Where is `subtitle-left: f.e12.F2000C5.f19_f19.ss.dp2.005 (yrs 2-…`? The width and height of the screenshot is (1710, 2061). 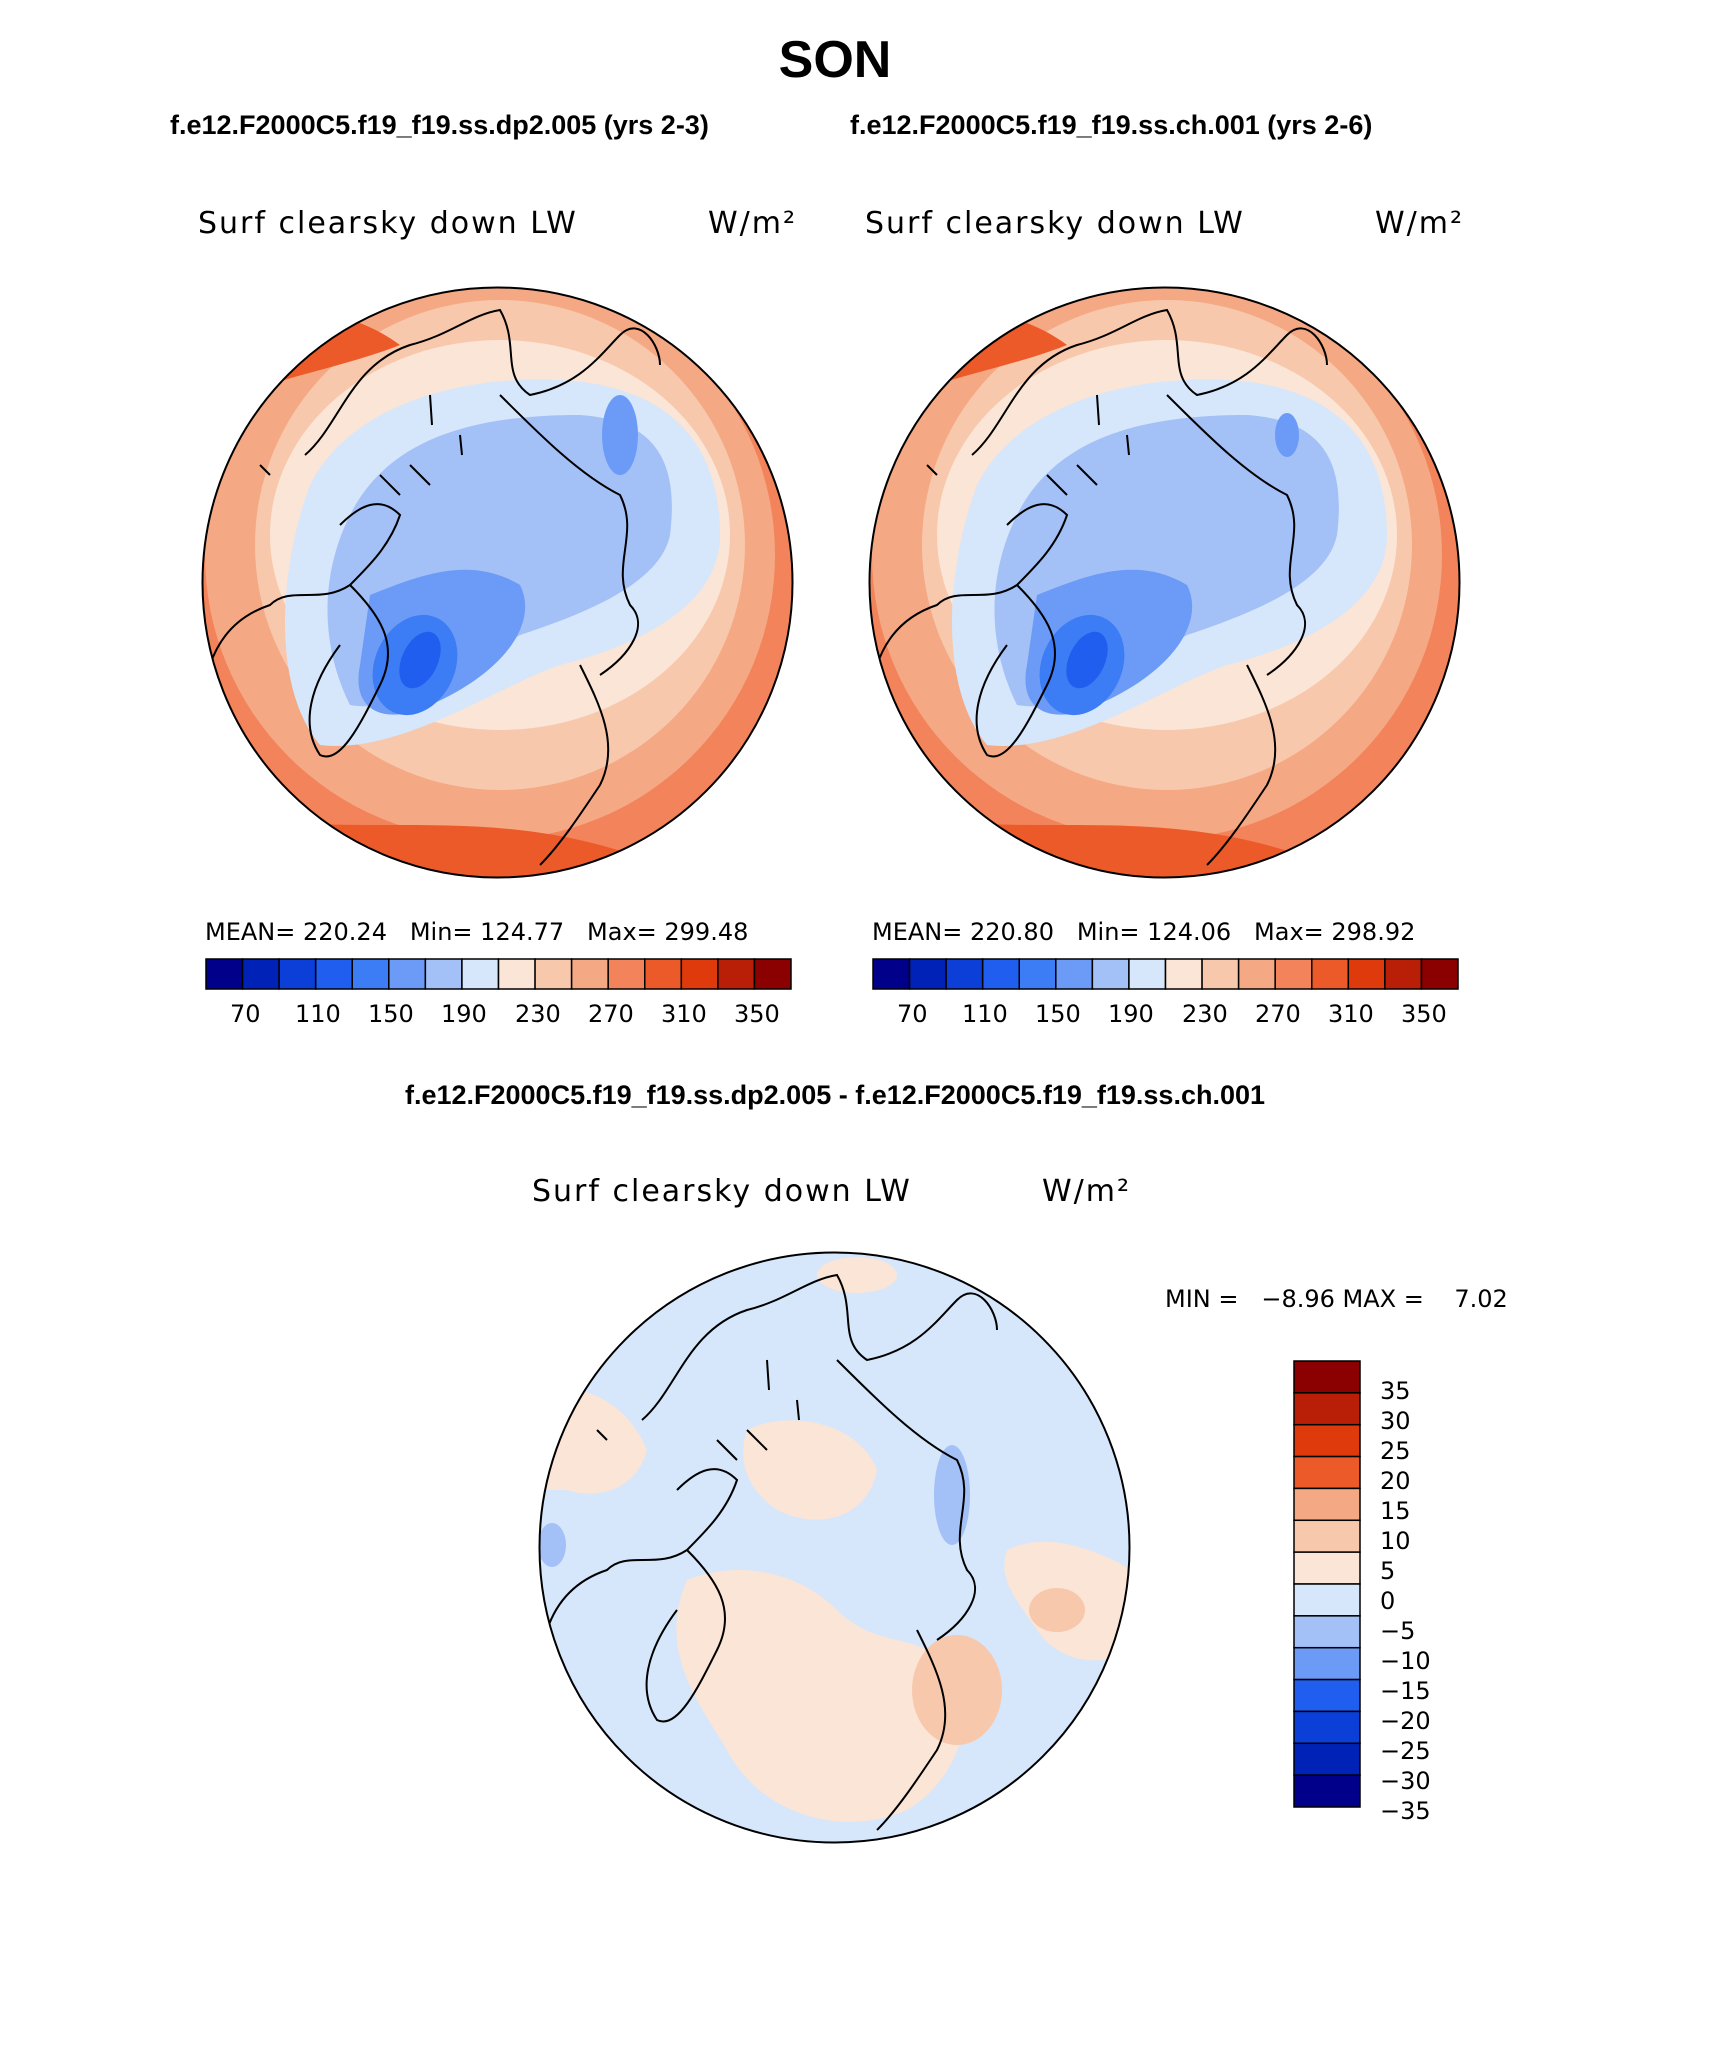 subtitle-left: f.e12.F2000C5.f19_f19.ss.dp2.005 (yrs 2-… is located at coordinates (439, 125).